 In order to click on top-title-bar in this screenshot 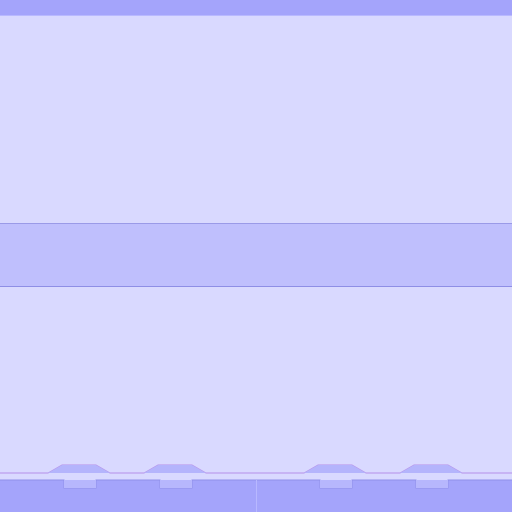, I will do `click(256, 8)`.